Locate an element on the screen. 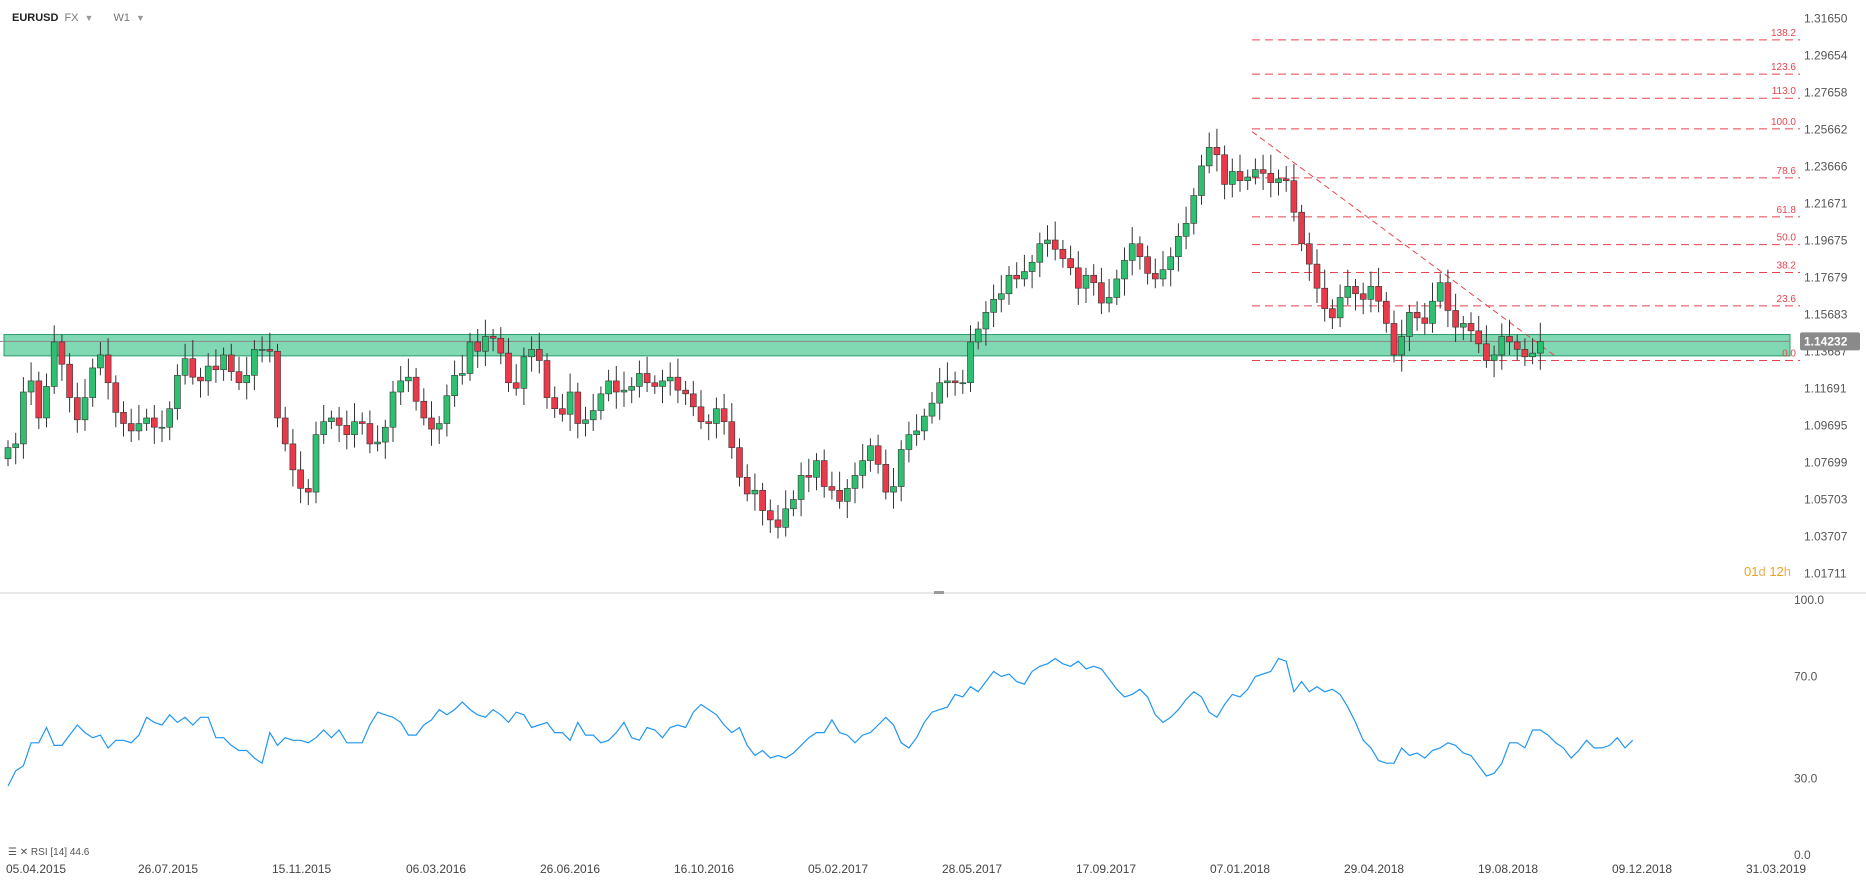  time-tick-label: 09.12.2018 is located at coordinates (1642, 869).